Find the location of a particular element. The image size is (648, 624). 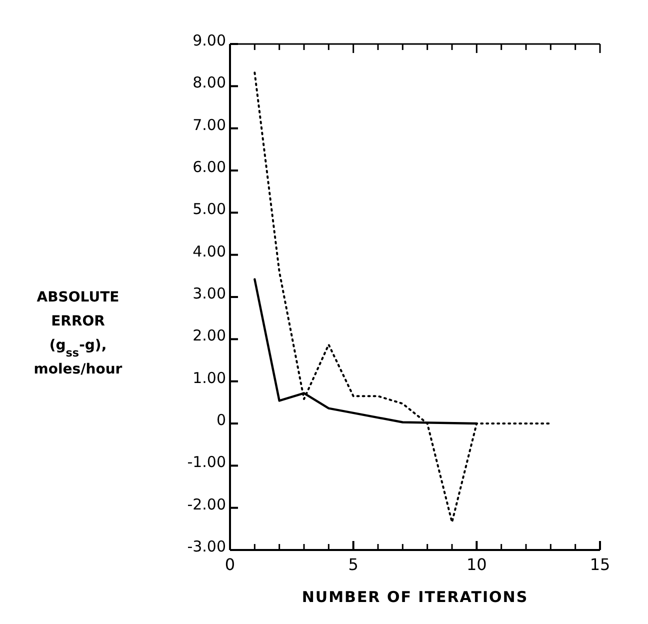

x-tick-label: 10 is located at coordinates (476, 564).